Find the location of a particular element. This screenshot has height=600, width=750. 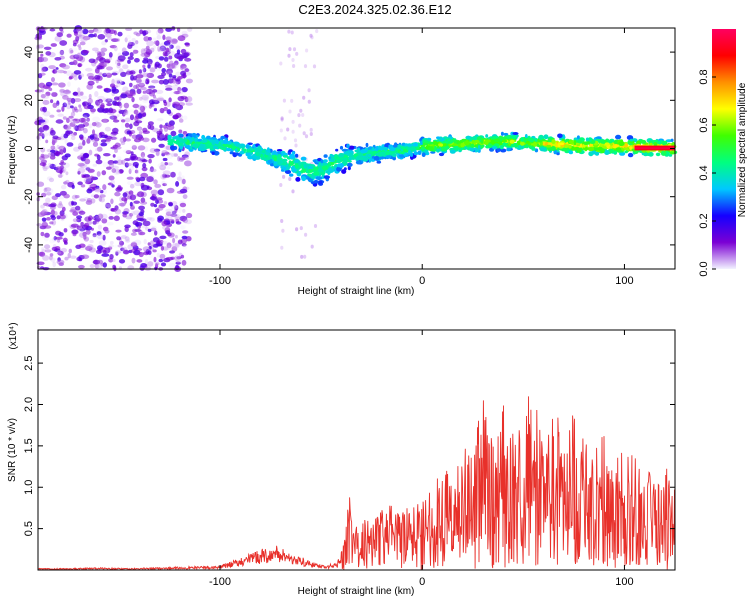

y-tick-label: 0 is located at coordinates (29, 148).